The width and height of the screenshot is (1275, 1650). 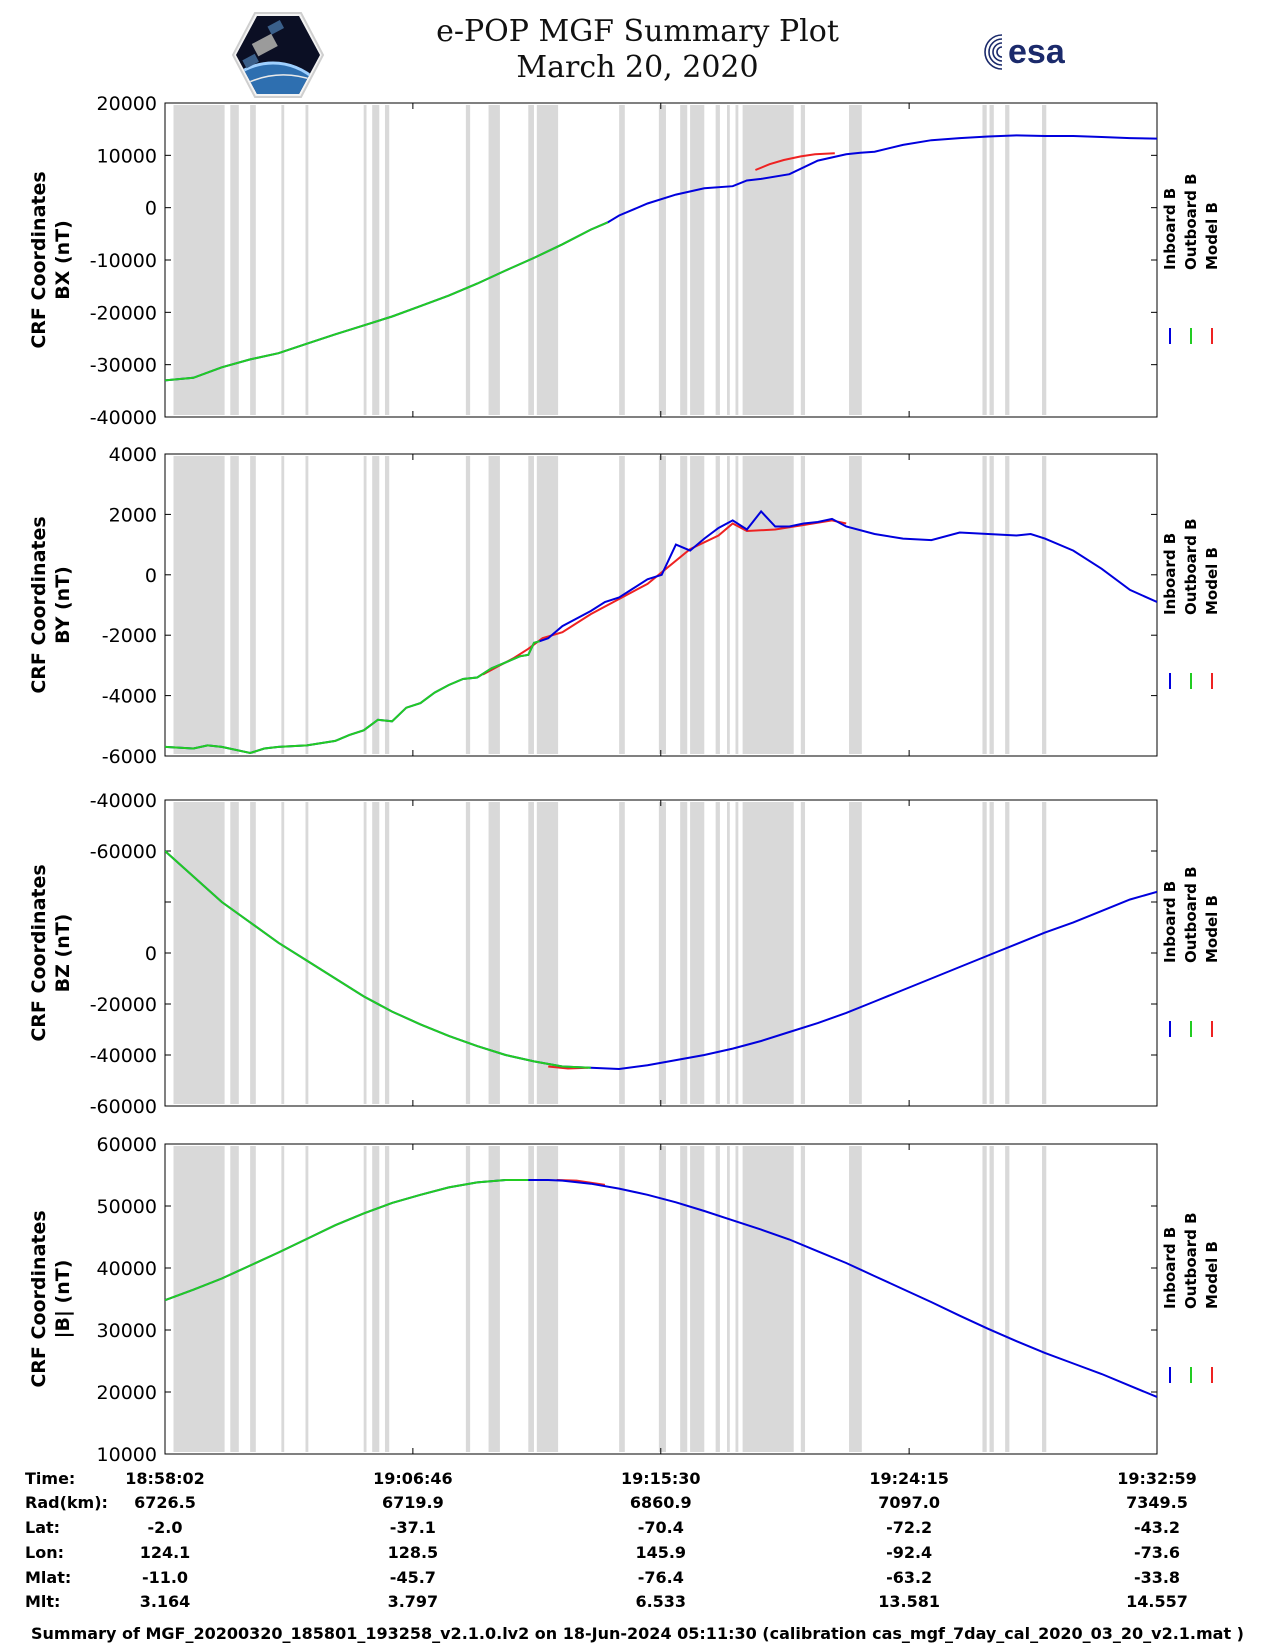 What do you see at coordinates (123, 366) in the screenshot?
I see `y-tick-label: -30000` at bounding box center [123, 366].